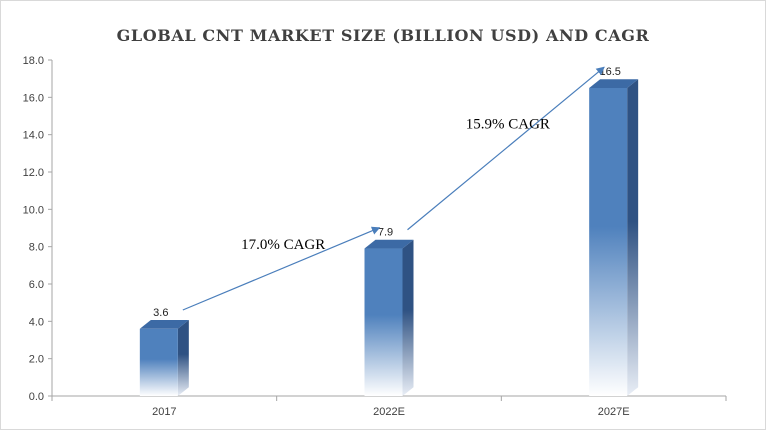 The width and height of the screenshot is (766, 430). Describe the element at coordinates (183, 358) in the screenshot. I see `bar-side-2017` at that location.